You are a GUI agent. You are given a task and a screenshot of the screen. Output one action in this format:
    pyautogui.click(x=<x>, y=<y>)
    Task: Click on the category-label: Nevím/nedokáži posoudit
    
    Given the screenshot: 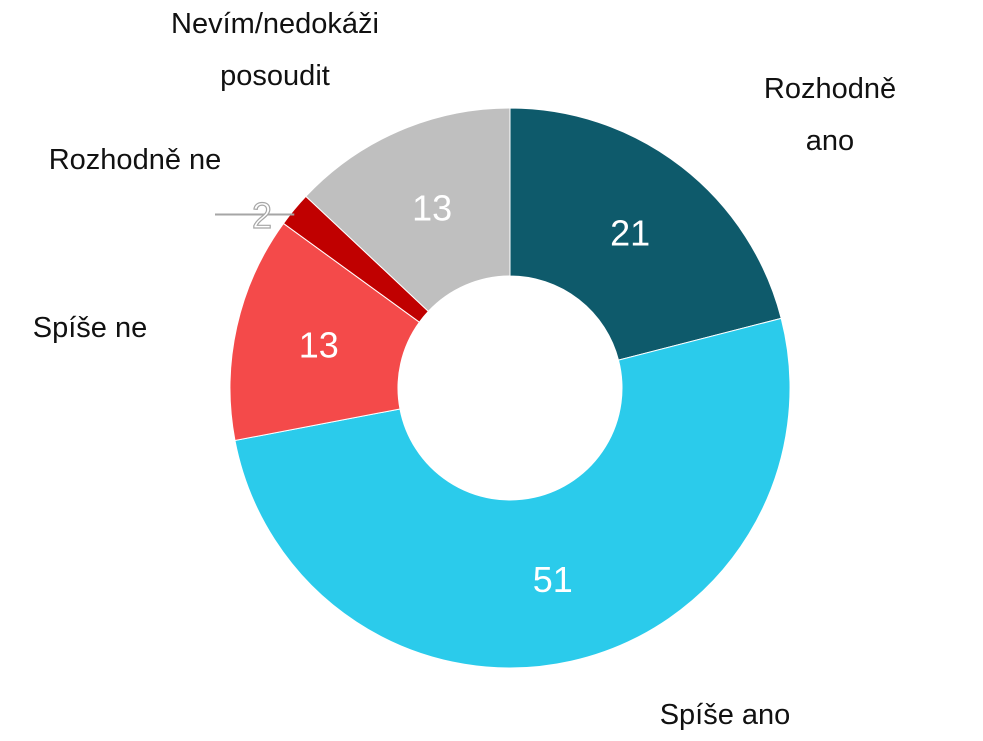 What is the action you would take?
    pyautogui.click(x=275, y=50)
    